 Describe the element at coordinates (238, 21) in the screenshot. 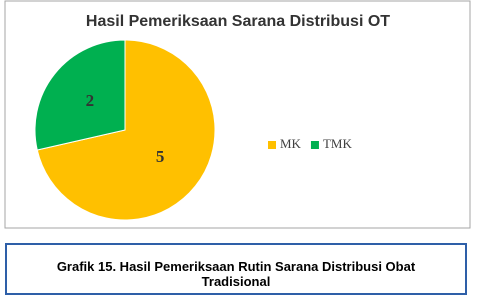

I see `chart-title: Hasil Pemeriksaan Sarana Distribusi OT` at that location.